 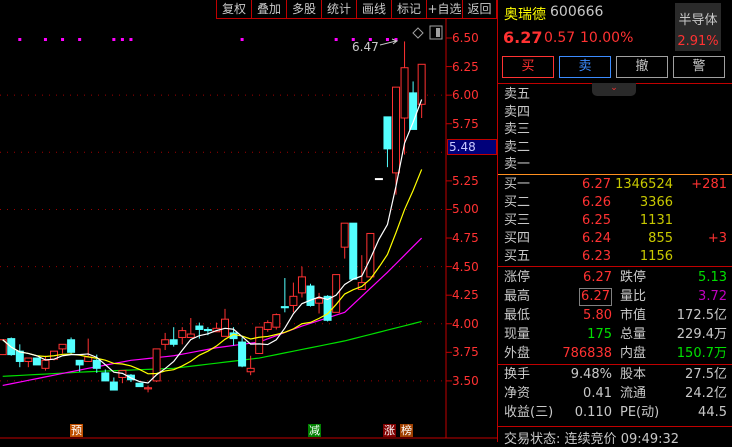 What do you see at coordinates (465, 95) in the screenshot?
I see `axis-tick-label: 6.00` at bounding box center [465, 95].